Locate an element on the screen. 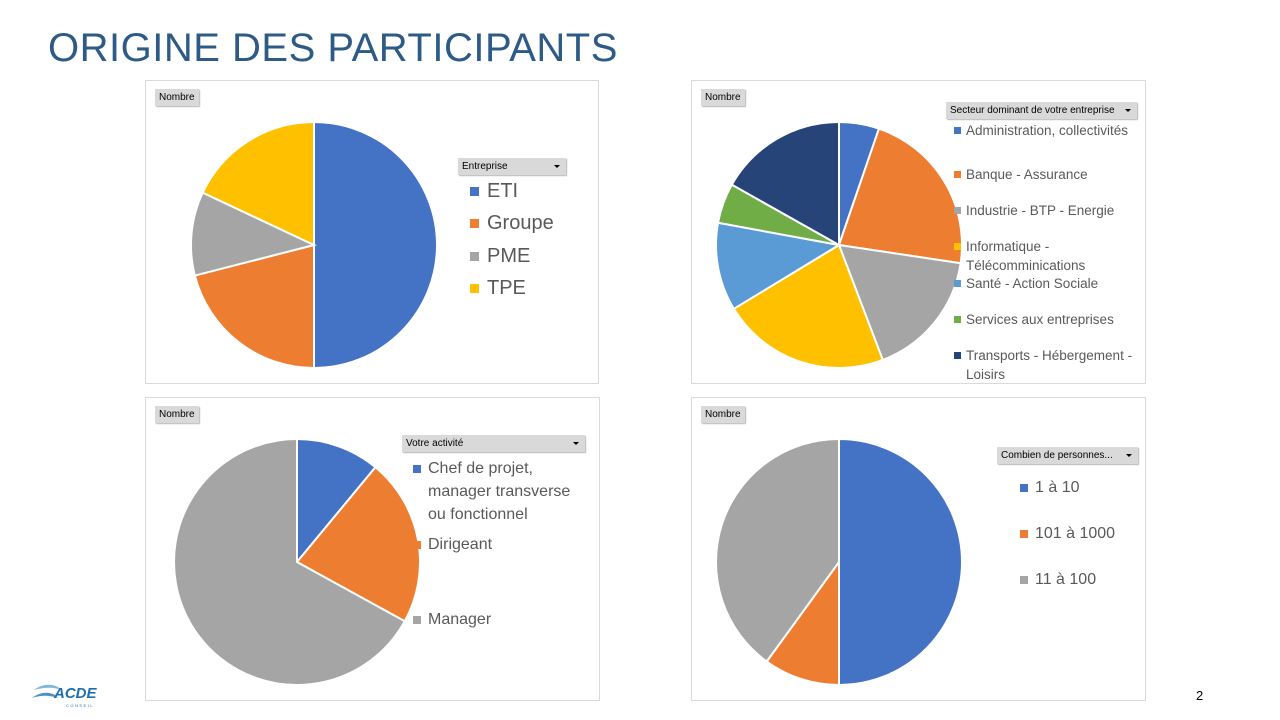 The image size is (1280, 720). pie-slice-sante-action-sociale is located at coordinates (778, 266).